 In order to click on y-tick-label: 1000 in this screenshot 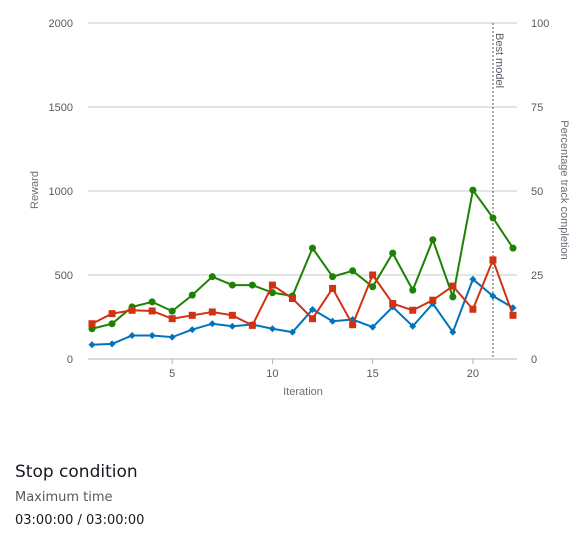, I will do `click(61, 192)`.